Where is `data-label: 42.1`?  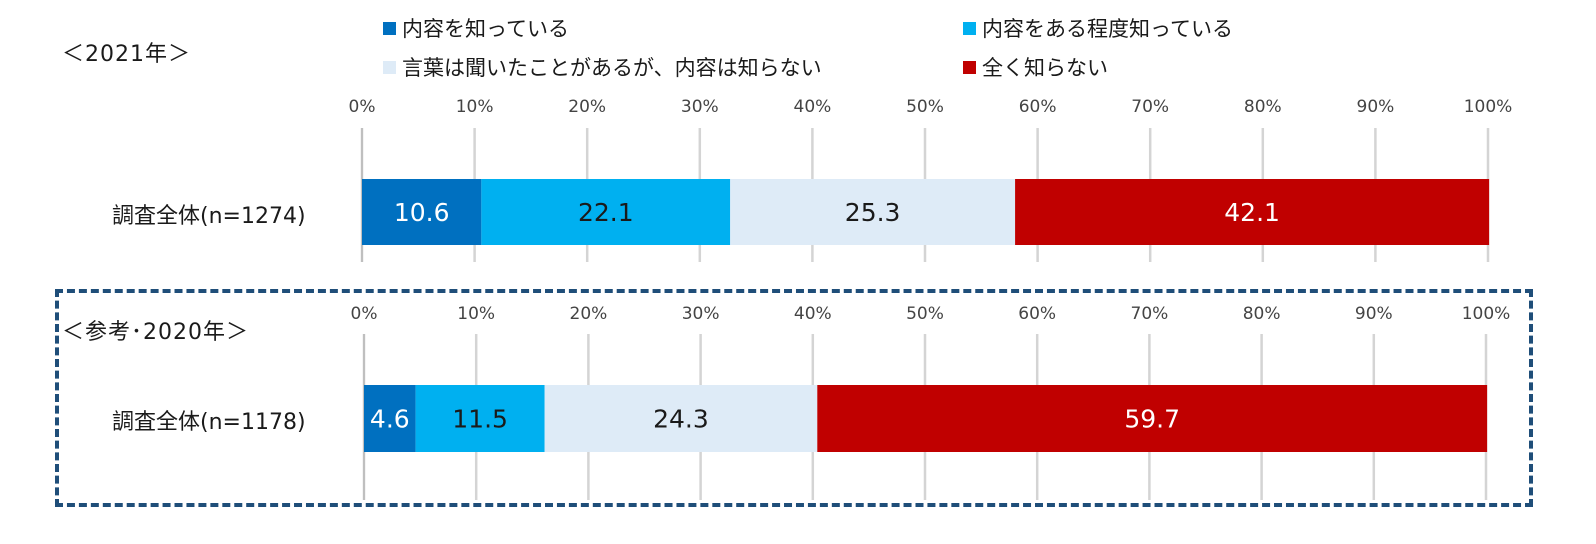 data-label: 42.1 is located at coordinates (1252, 212).